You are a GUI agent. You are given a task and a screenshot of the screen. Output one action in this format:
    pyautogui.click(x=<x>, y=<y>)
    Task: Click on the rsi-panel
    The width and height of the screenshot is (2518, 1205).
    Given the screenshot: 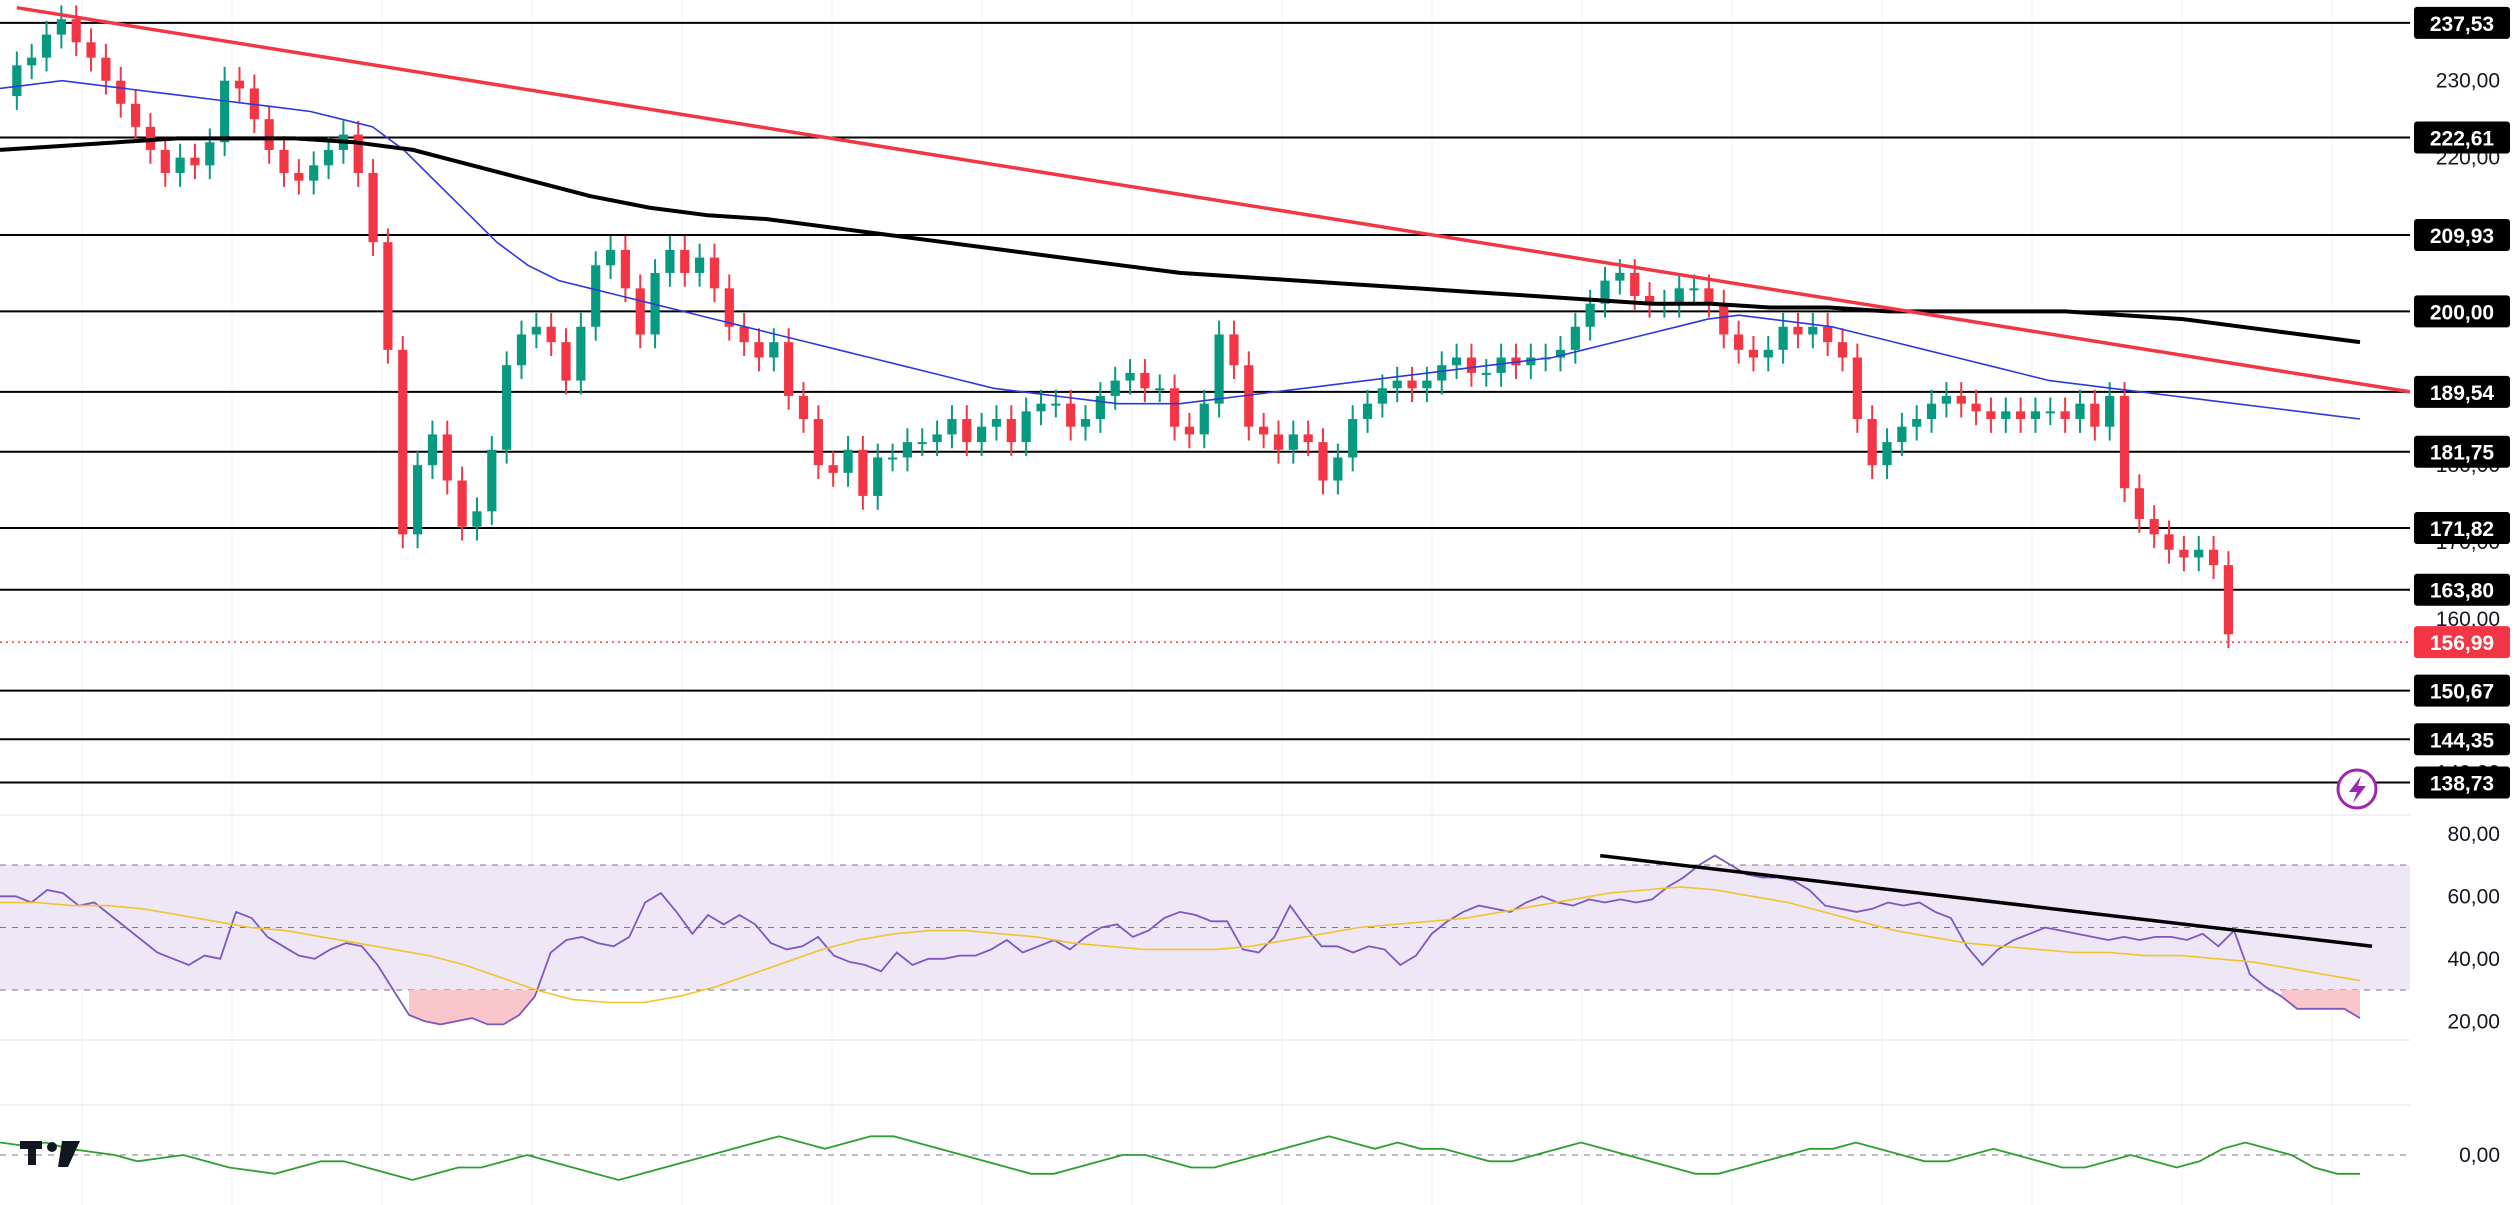 What is the action you would take?
    pyautogui.click(x=1205, y=939)
    